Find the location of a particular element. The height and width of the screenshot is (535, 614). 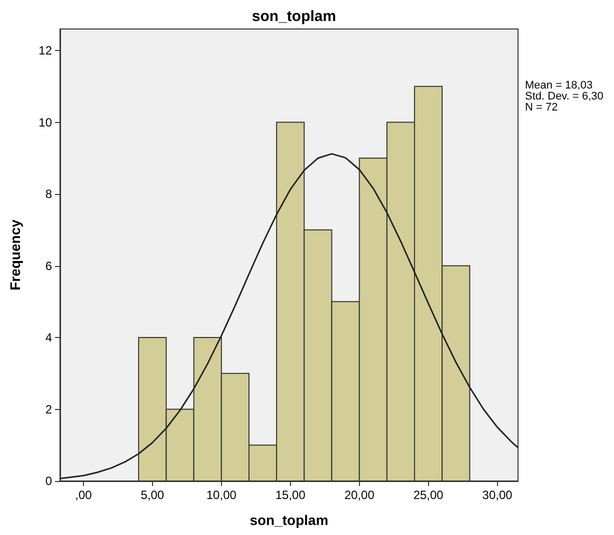

x-tick-label: 10,00 is located at coordinates (221, 495).